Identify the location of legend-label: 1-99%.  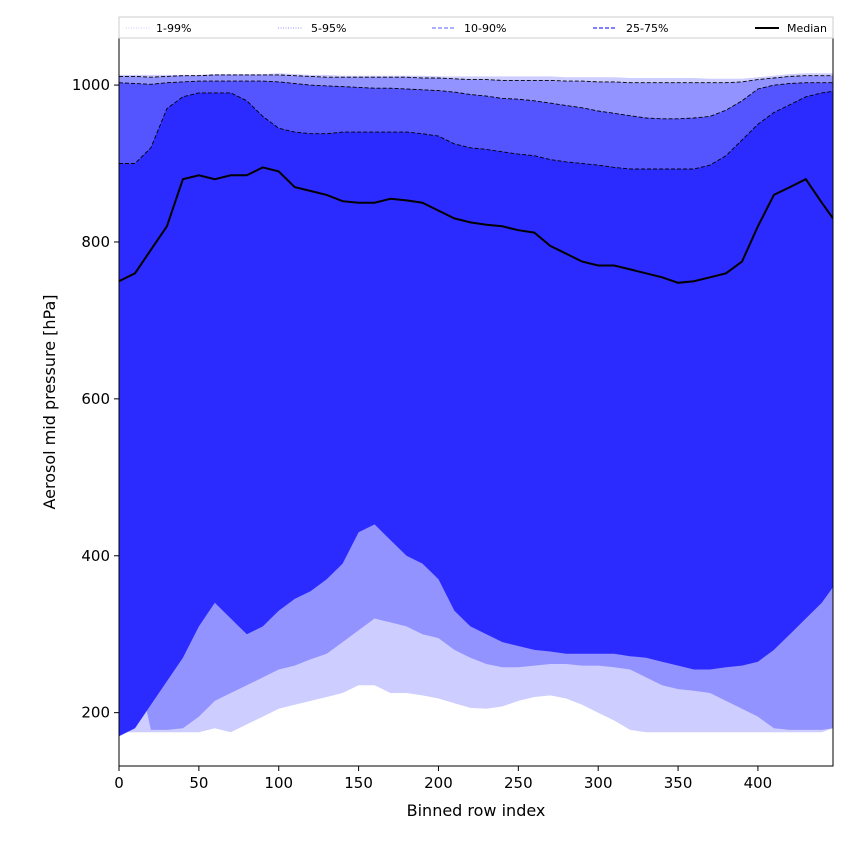
(173, 28).